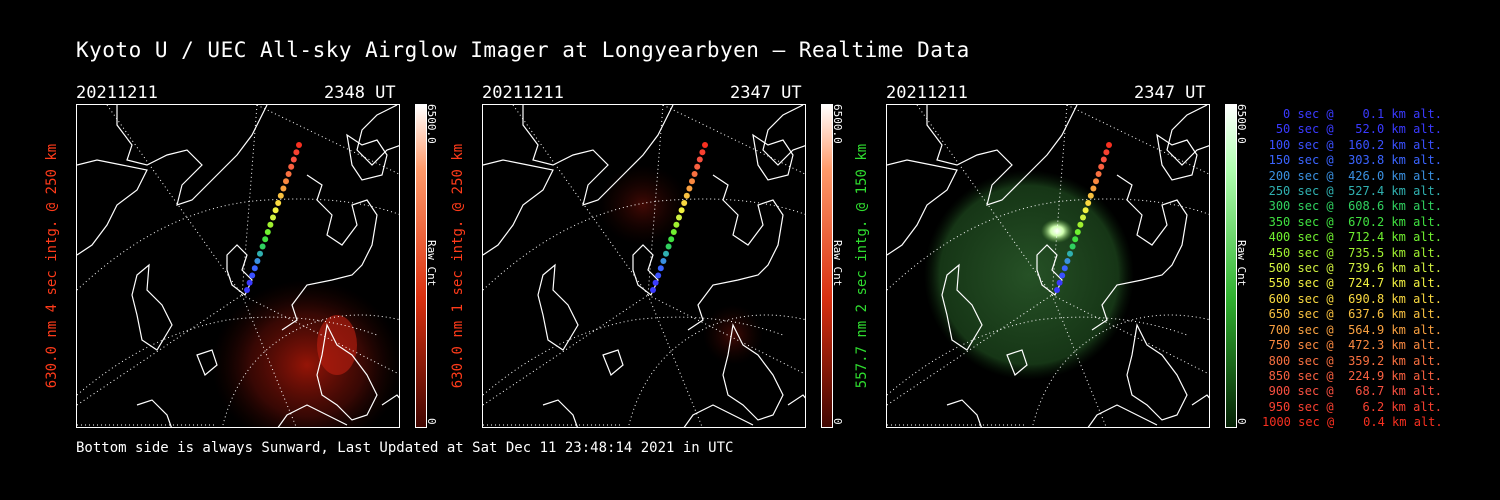 The image size is (1500, 500). Describe the element at coordinates (1355, 391) in the screenshot. I see `legend-entry: 900 sec @ 68.7 km alt.` at that location.